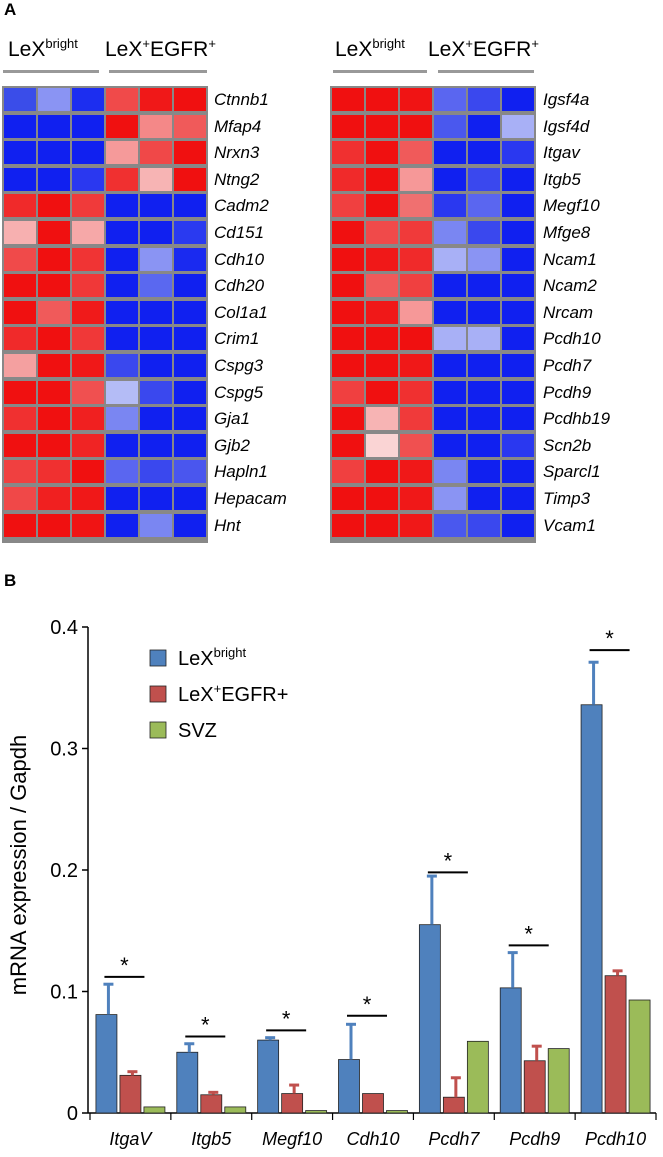  Describe the element at coordinates (354, 49) in the screenshot. I see `right-lex-base: LeX` at that location.